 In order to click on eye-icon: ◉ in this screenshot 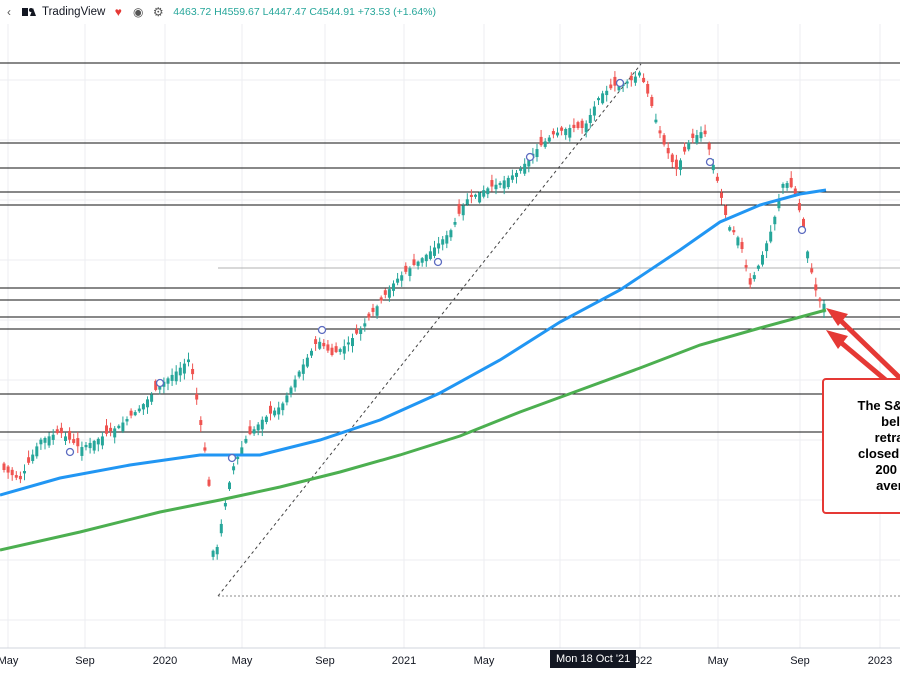, I will do `click(138, 12)`.